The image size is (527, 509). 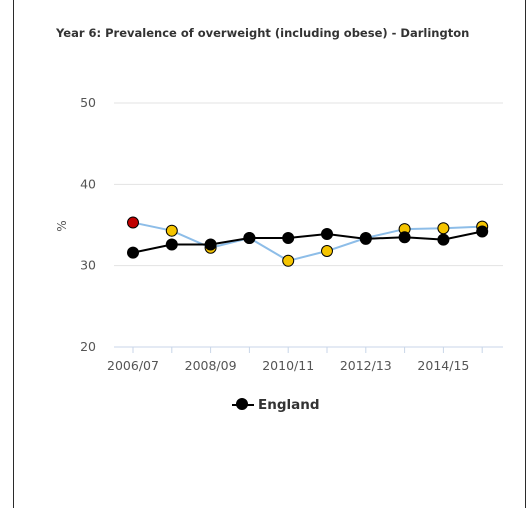 I want to click on x-axis: 2006/07 2008/09 2010/11 2012/13 2014/15, so click(x=295, y=360).